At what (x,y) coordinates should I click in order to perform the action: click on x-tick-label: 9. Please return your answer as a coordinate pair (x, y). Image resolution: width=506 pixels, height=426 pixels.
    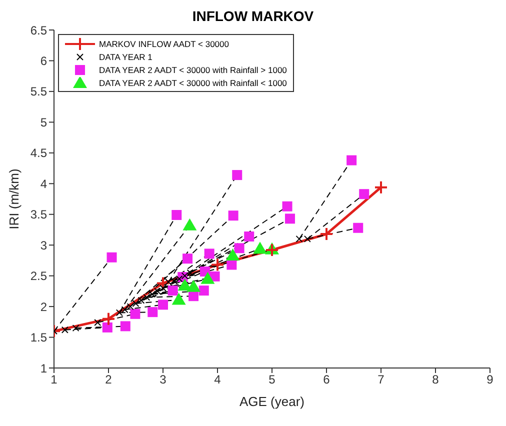
    Looking at the image, I should click on (490, 379).